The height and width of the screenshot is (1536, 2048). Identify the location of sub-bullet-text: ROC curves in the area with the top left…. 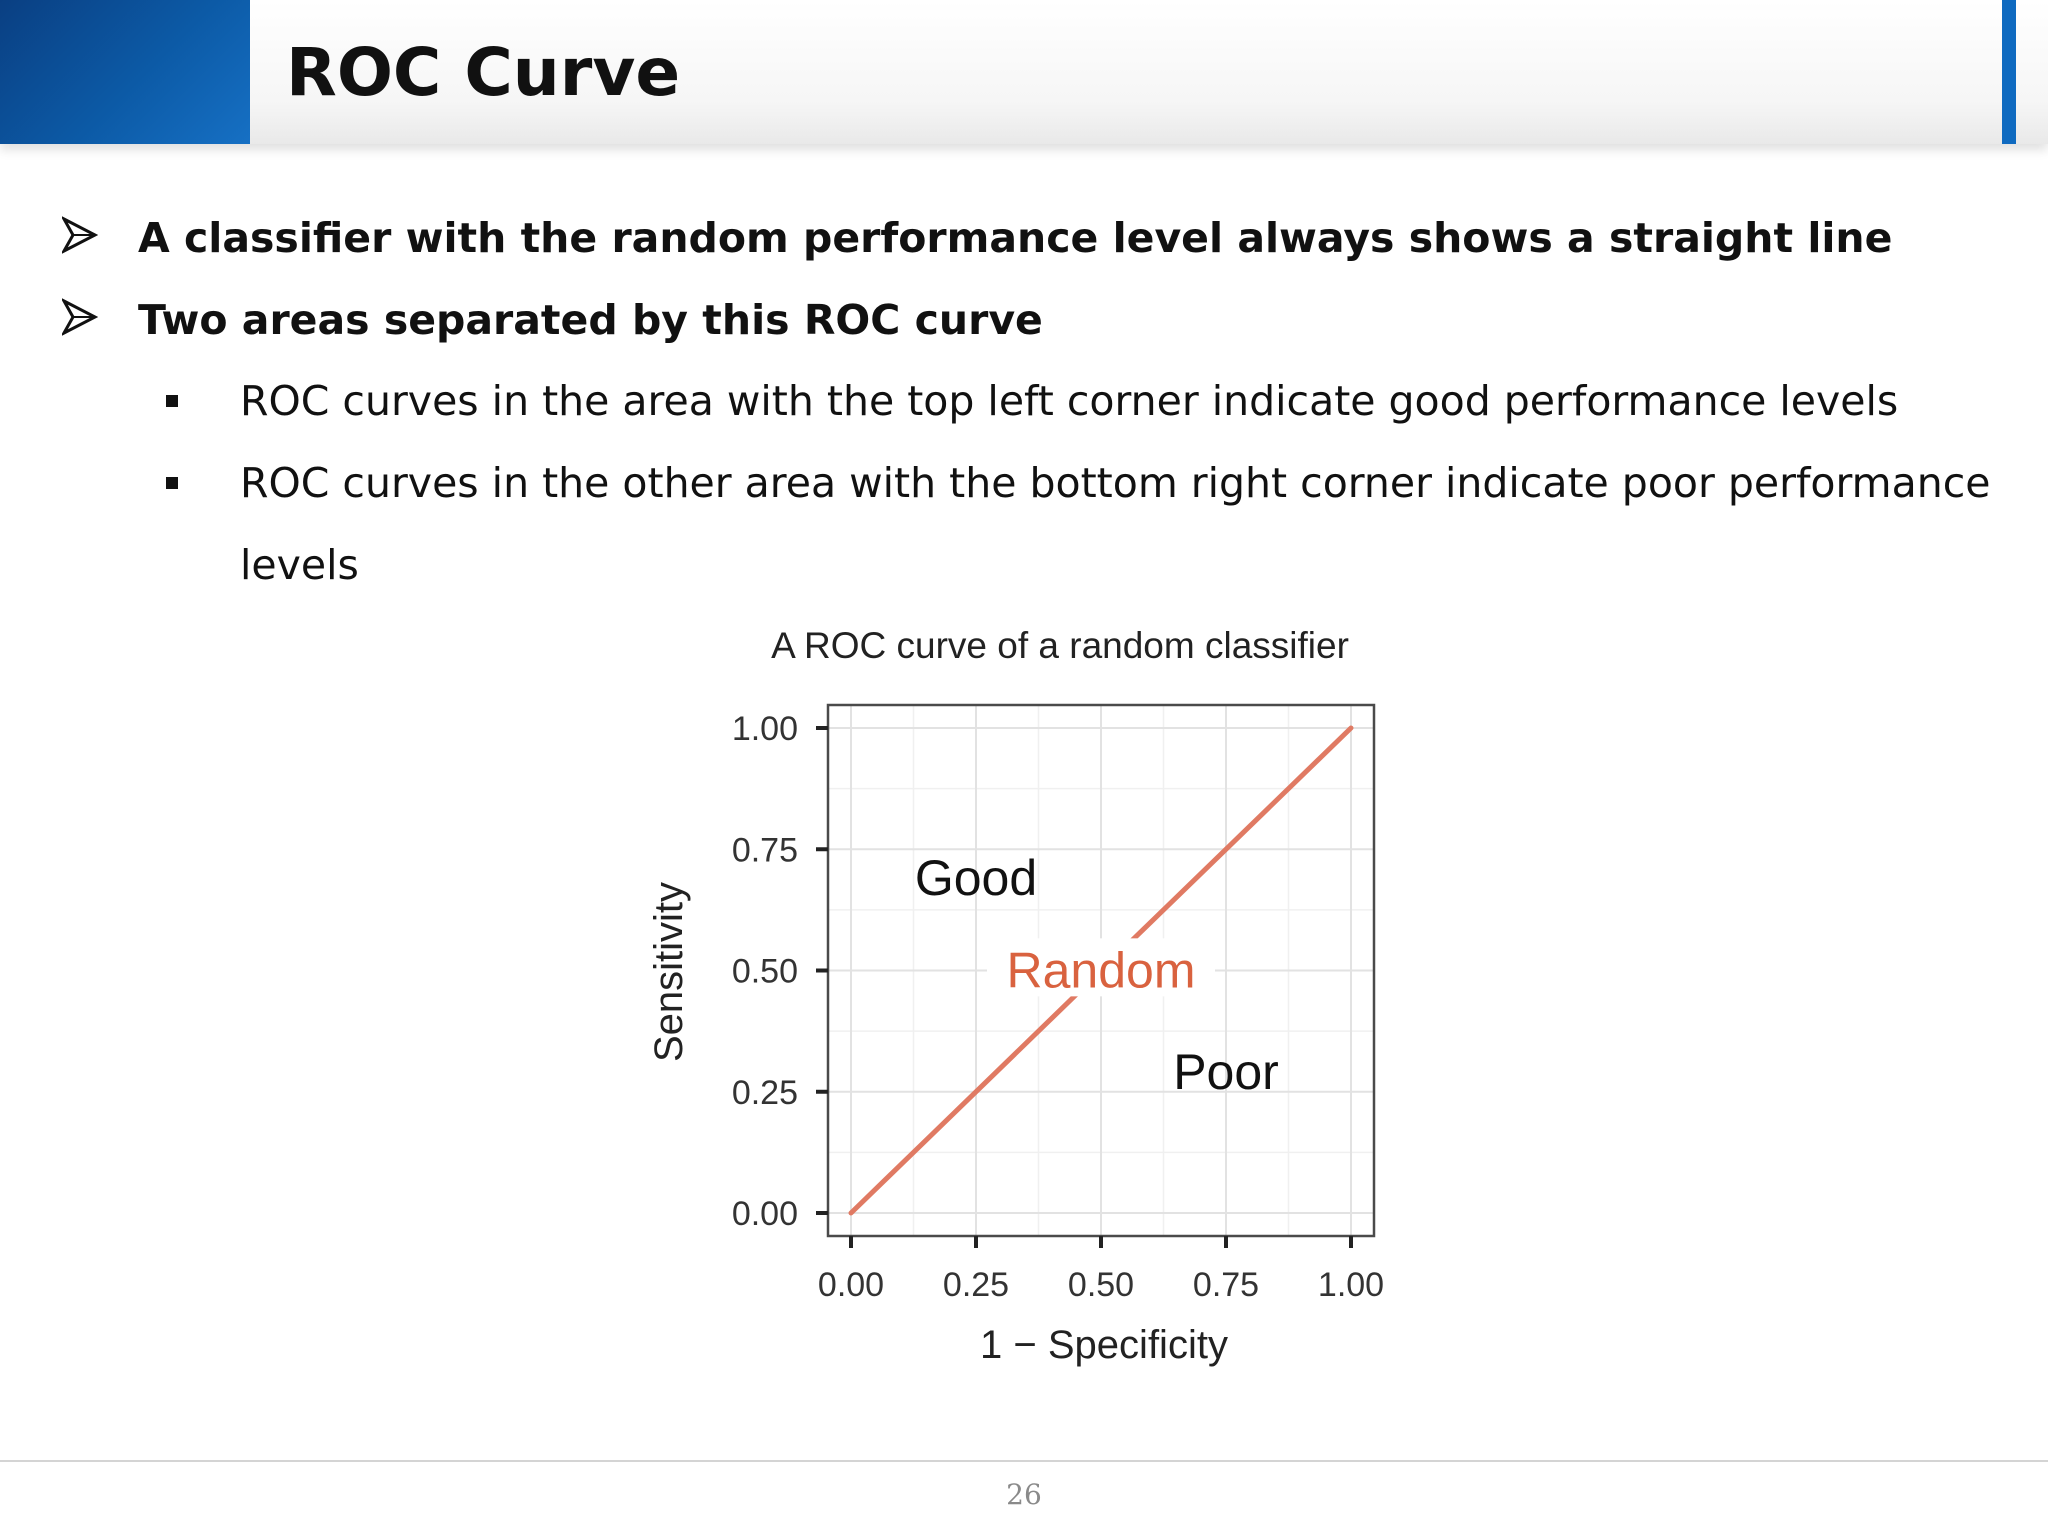
(1069, 401).